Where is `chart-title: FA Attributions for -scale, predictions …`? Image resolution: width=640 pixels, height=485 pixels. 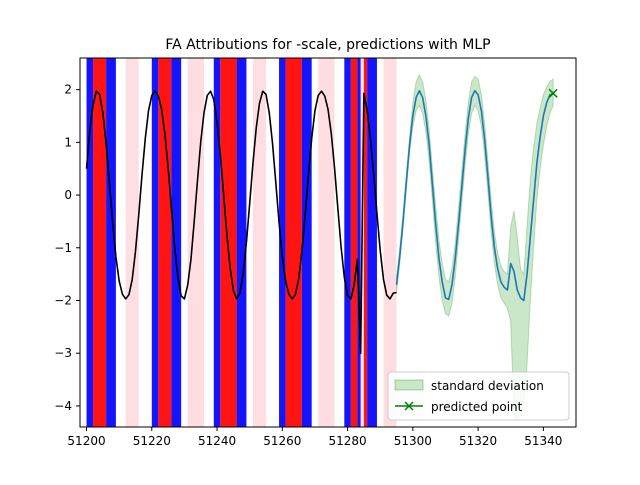 chart-title: FA Attributions for -scale, predictions … is located at coordinates (327, 45).